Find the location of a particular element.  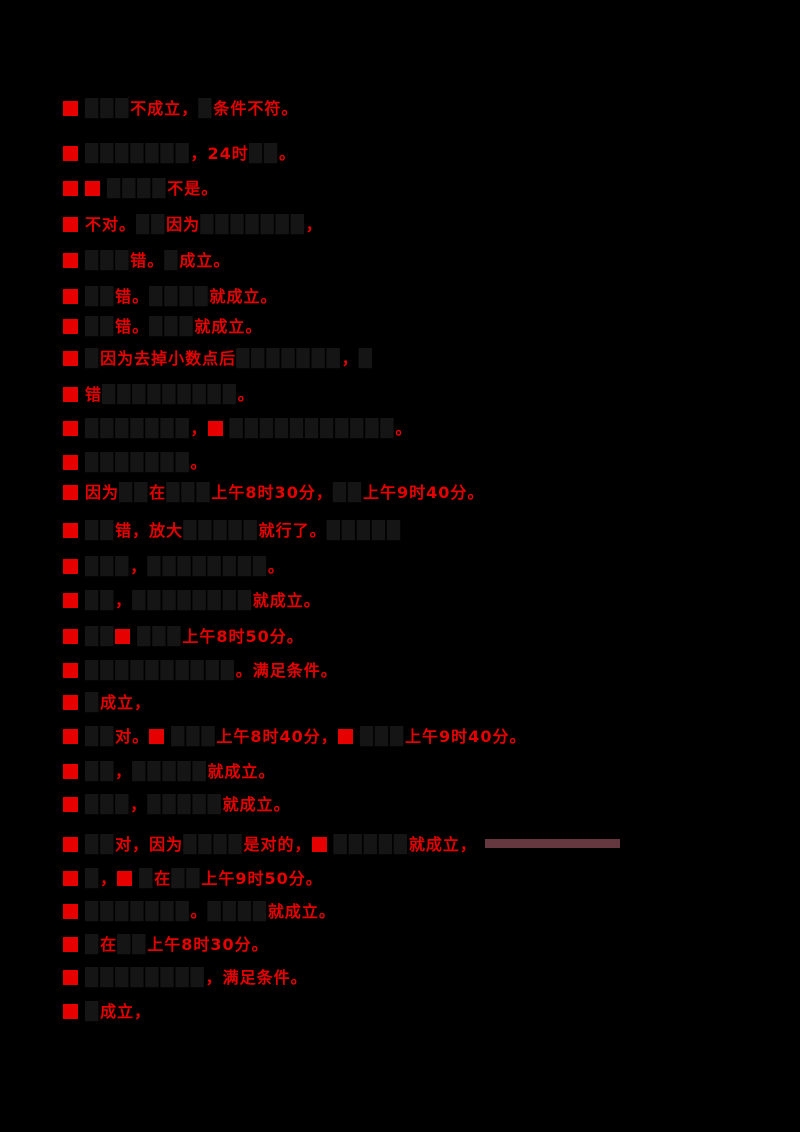

red-annotation-text: 上午8时30分， is located at coordinates (272, 492).